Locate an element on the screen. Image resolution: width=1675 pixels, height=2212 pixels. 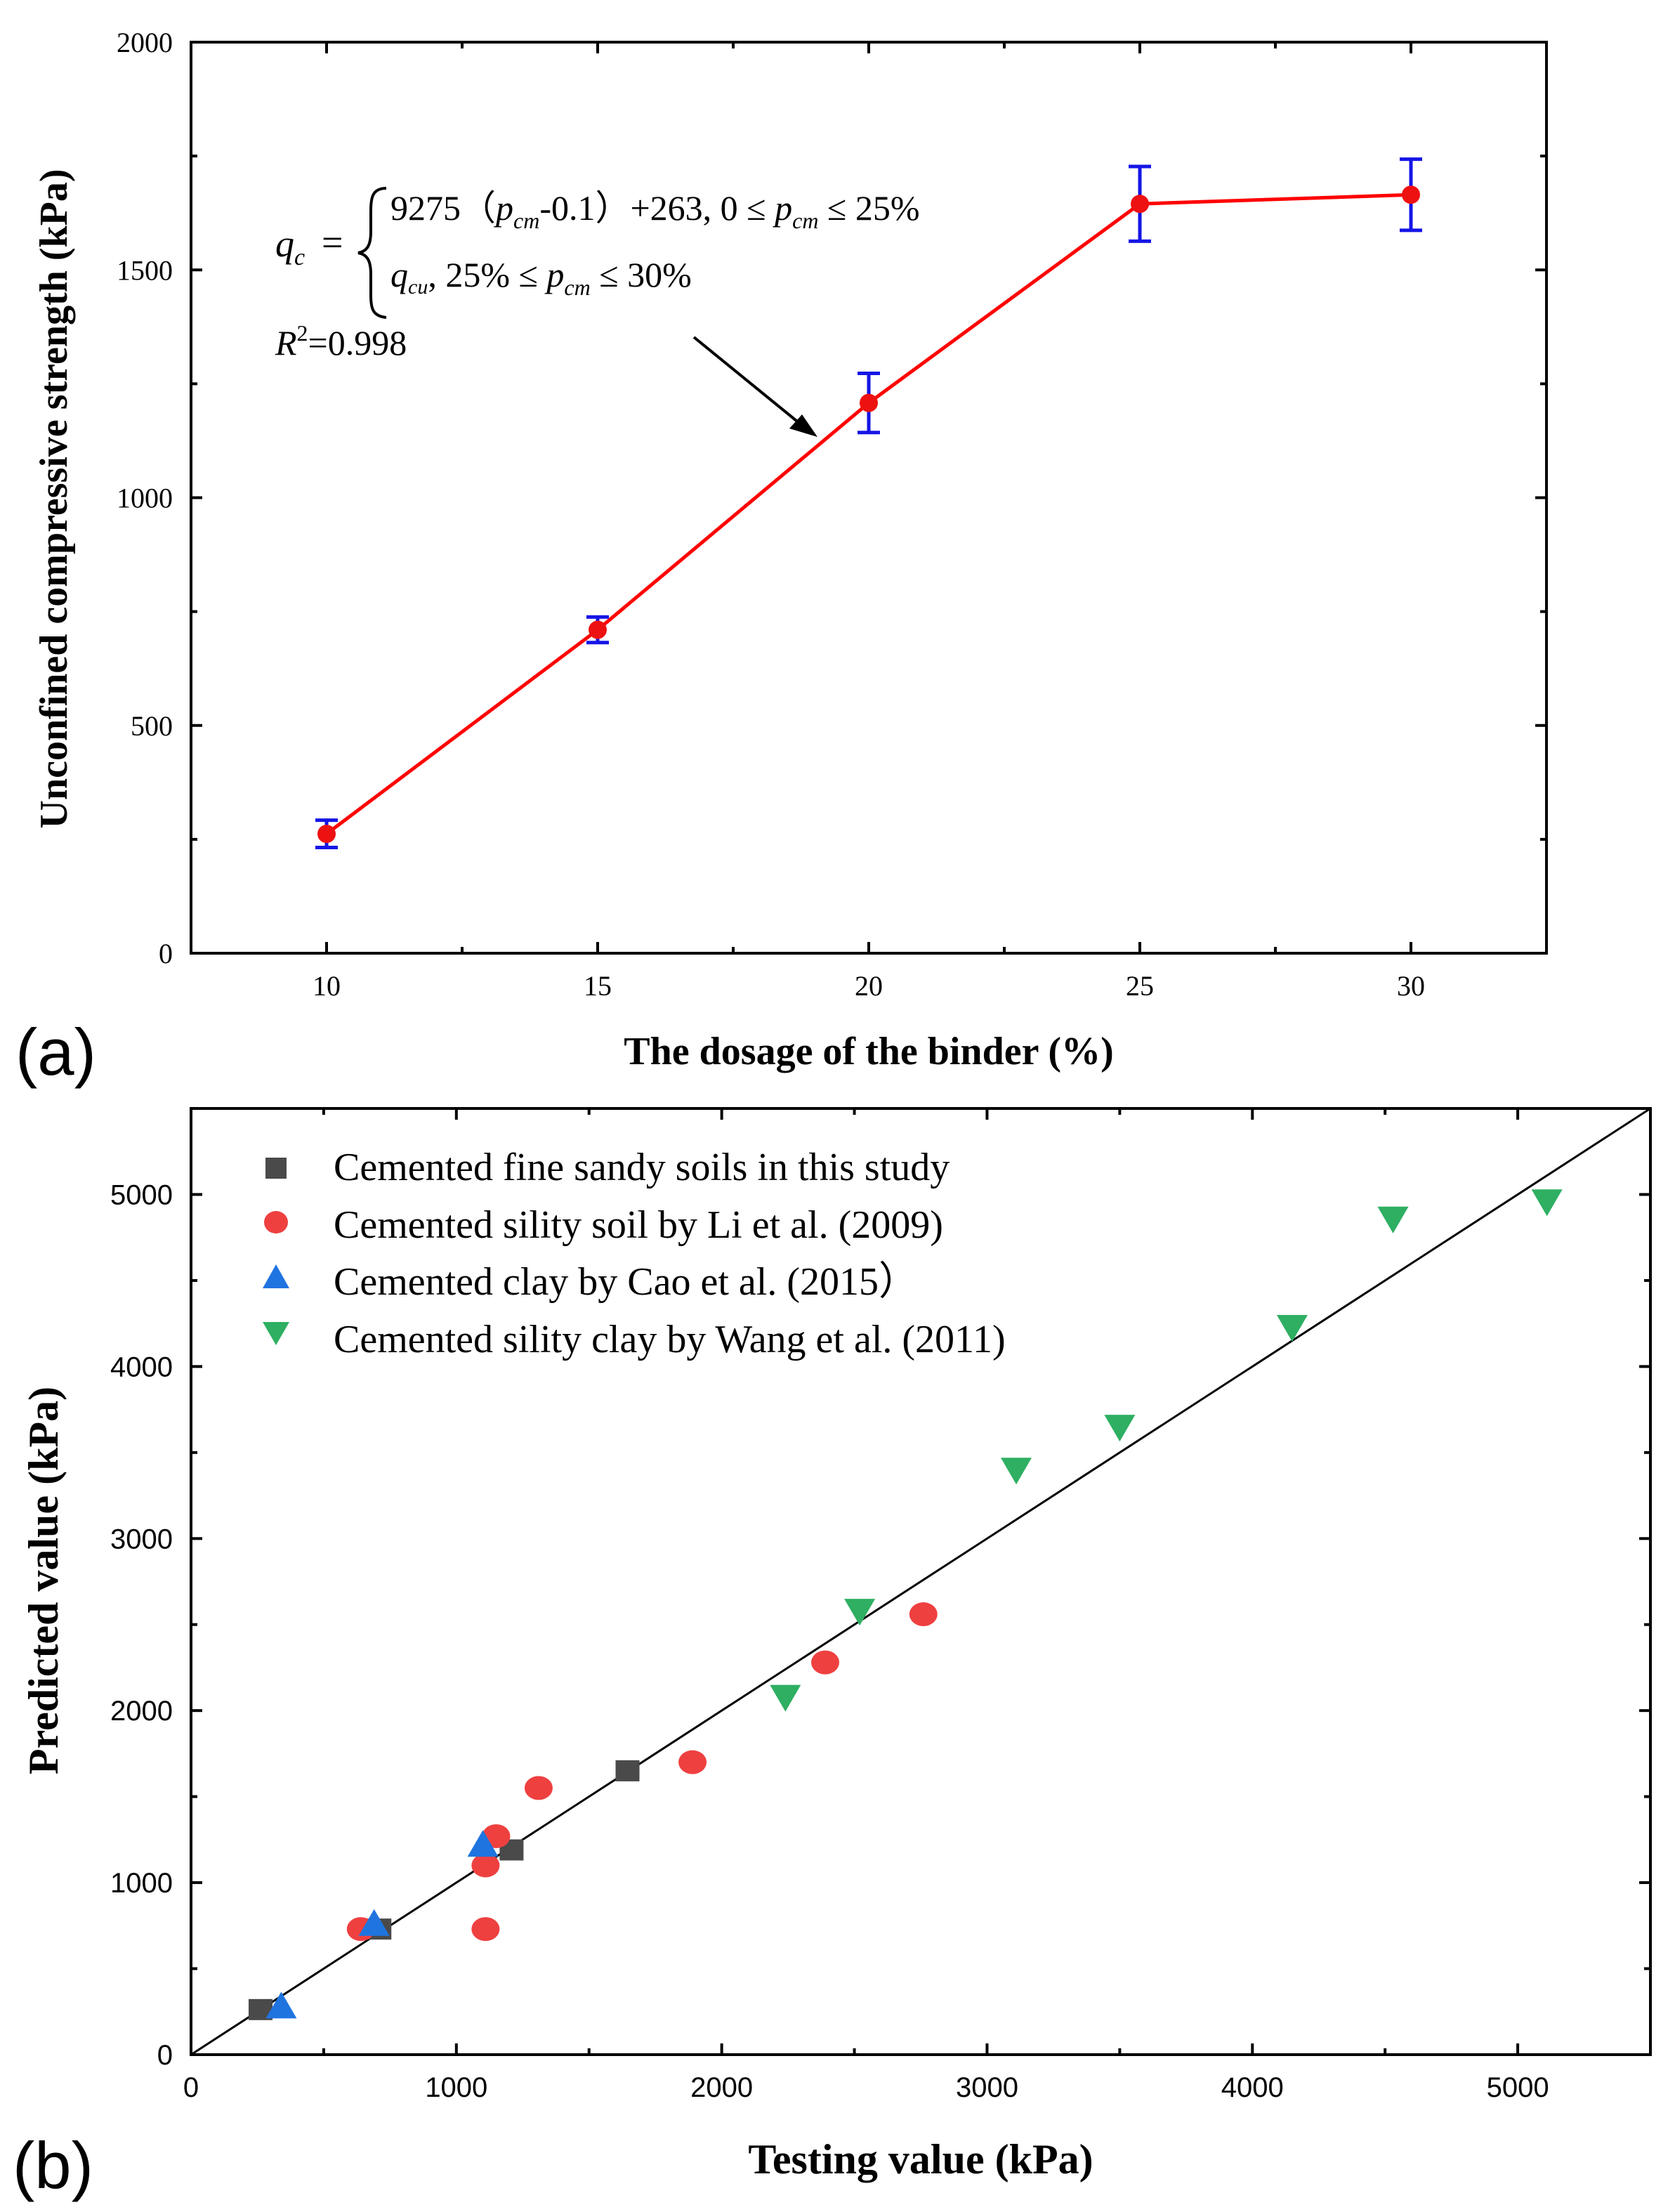
panel-a-x-axis-title: The dosage of the binder (%) is located at coordinates (868, 1051).